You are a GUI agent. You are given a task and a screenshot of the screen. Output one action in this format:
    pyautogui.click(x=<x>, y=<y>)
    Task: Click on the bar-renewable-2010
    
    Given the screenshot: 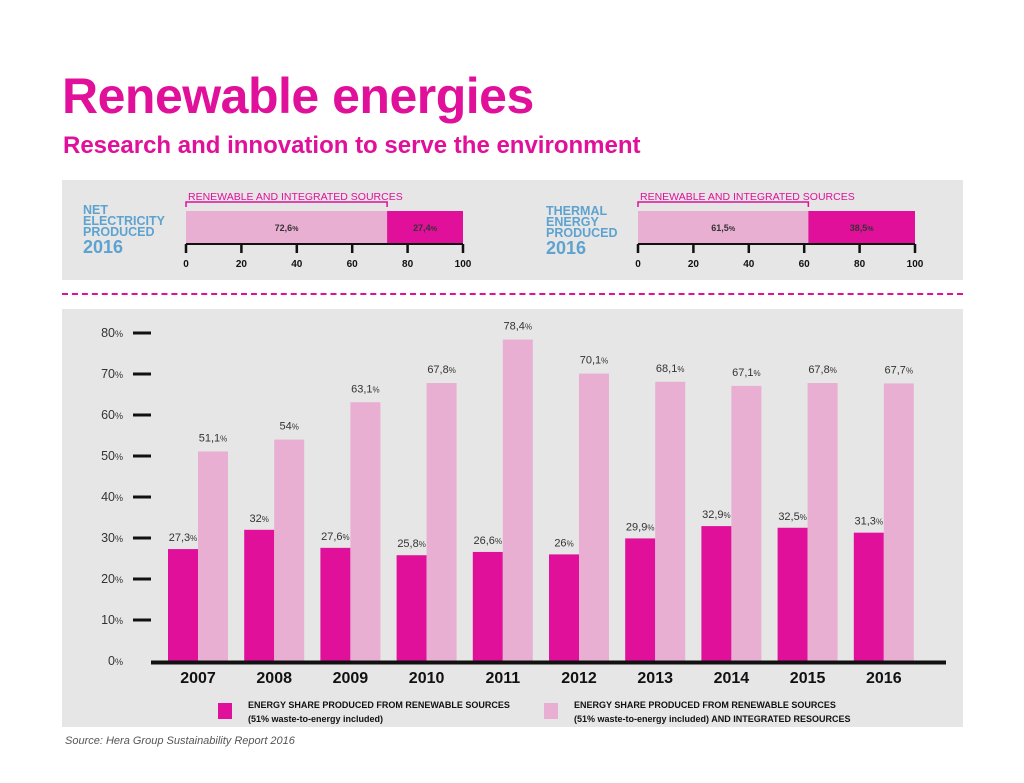 What is the action you would take?
    pyautogui.click(x=411, y=608)
    